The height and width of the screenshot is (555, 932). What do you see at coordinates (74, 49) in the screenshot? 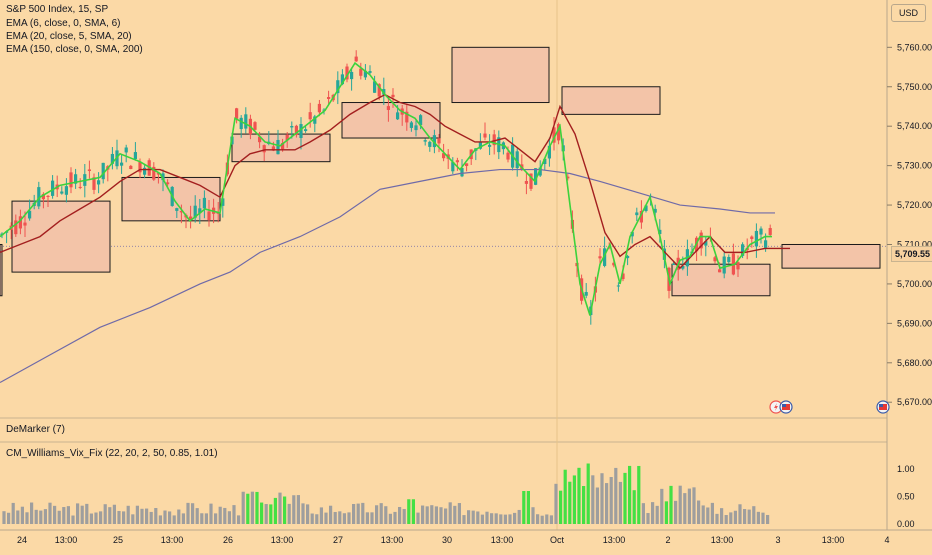
I see `ema150-legend: EMA (150, close, 0, SMA, 200)` at bounding box center [74, 49].